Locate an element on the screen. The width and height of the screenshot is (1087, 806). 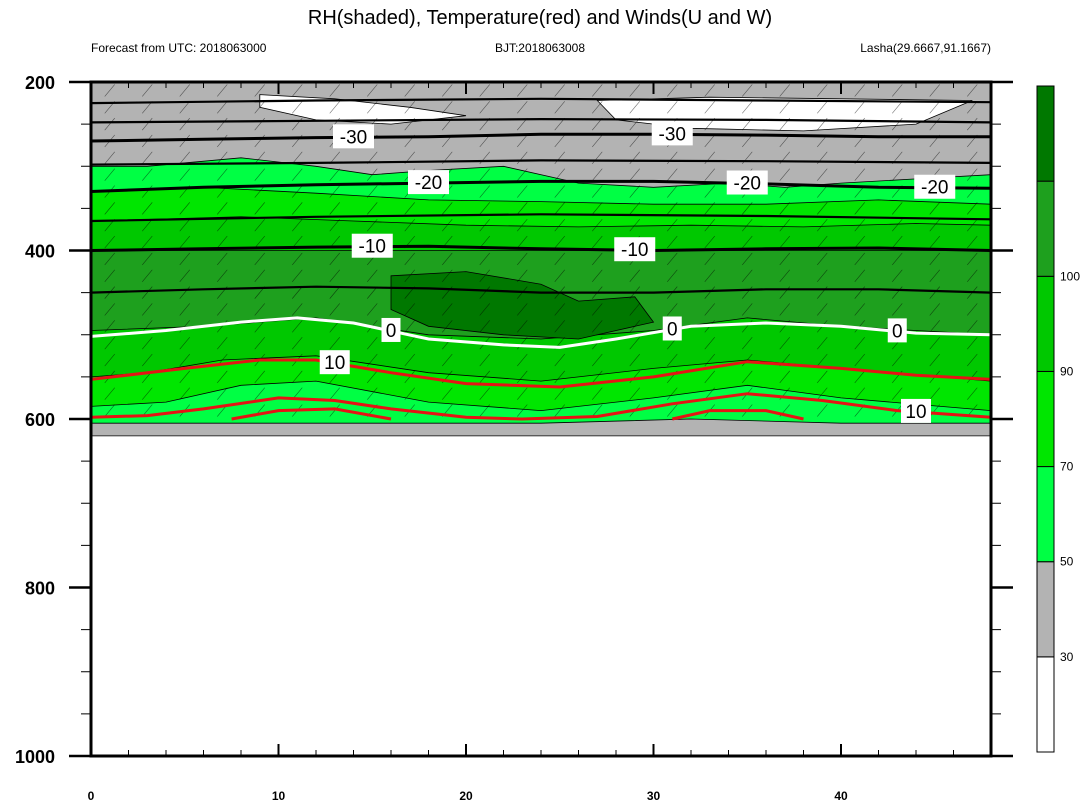
temperature-contour--10-2 is located at coordinates (541, 248).